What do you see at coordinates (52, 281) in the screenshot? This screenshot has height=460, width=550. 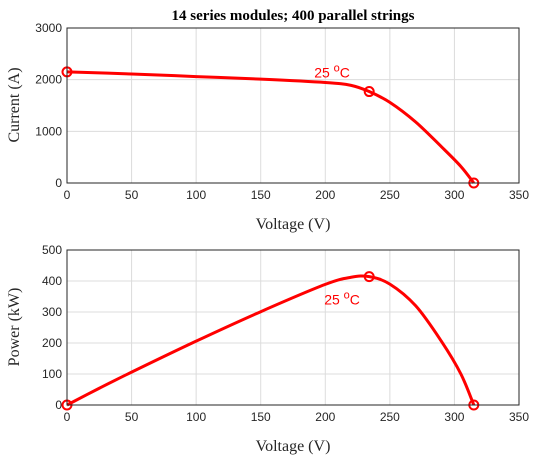 I see `y-tick-label: 400` at bounding box center [52, 281].